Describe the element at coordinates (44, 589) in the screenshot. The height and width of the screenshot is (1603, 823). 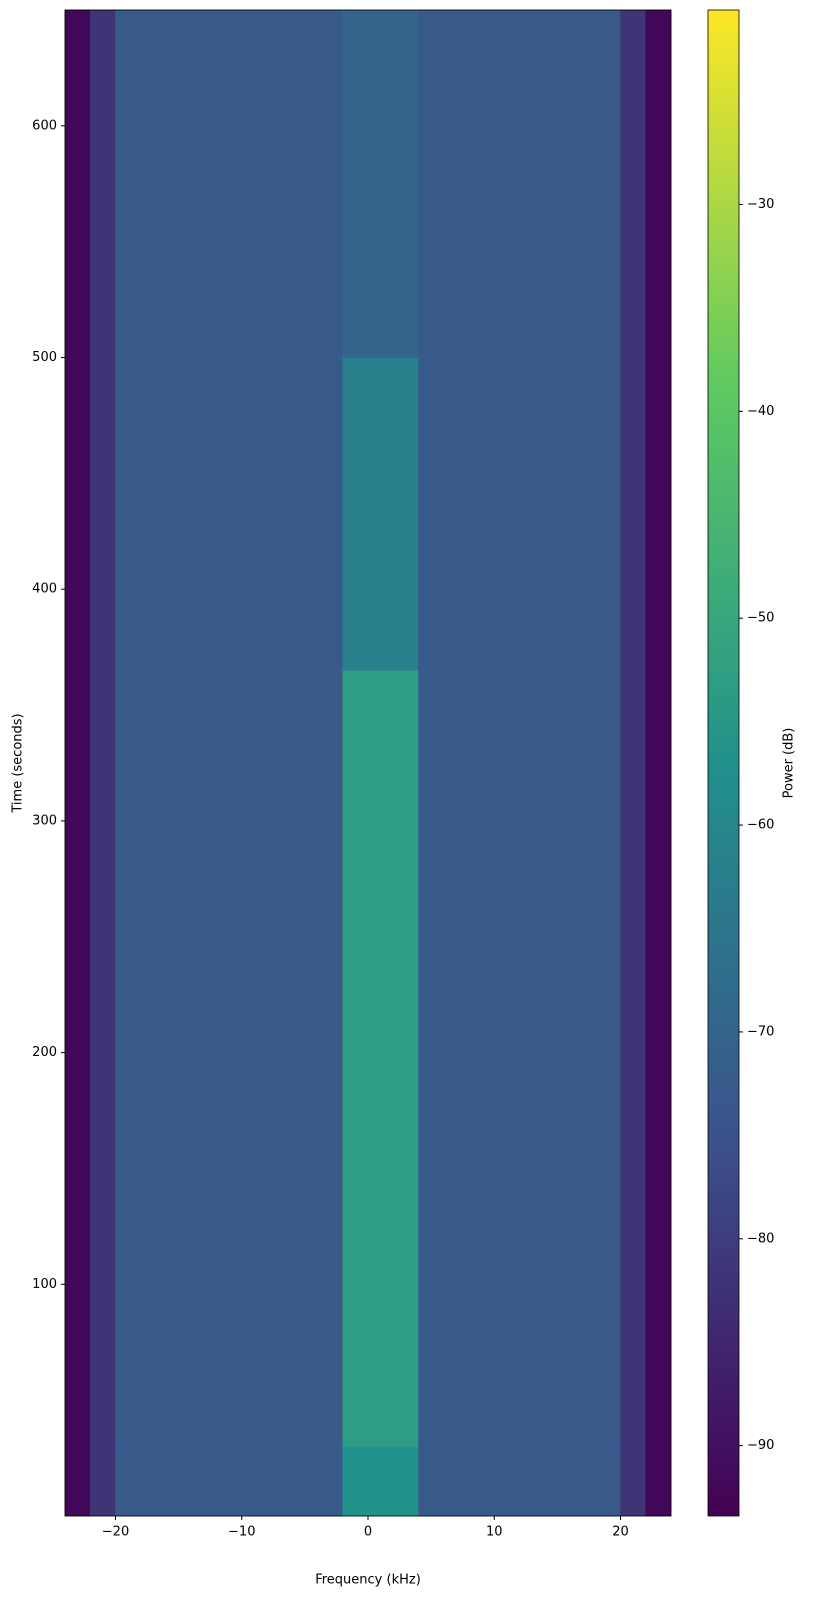
I see `y-tick-label: 400` at that location.